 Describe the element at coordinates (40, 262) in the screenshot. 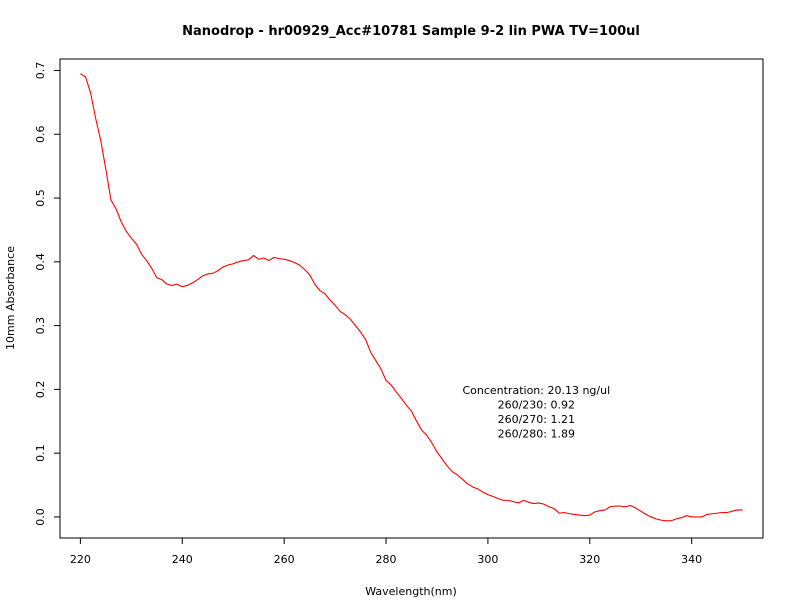

I see `y-tick-label: 0.4` at that location.